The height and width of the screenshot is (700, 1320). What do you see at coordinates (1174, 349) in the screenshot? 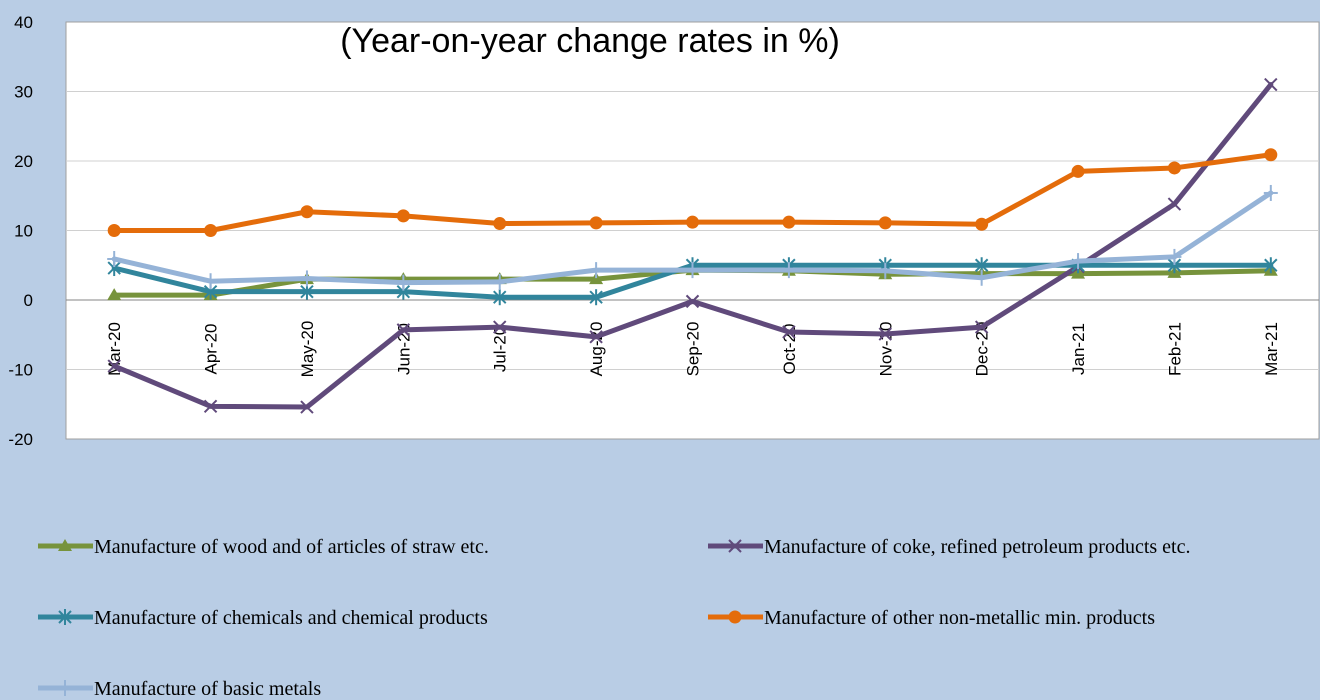
I see `x-tick-label: Feb-21` at bounding box center [1174, 349].